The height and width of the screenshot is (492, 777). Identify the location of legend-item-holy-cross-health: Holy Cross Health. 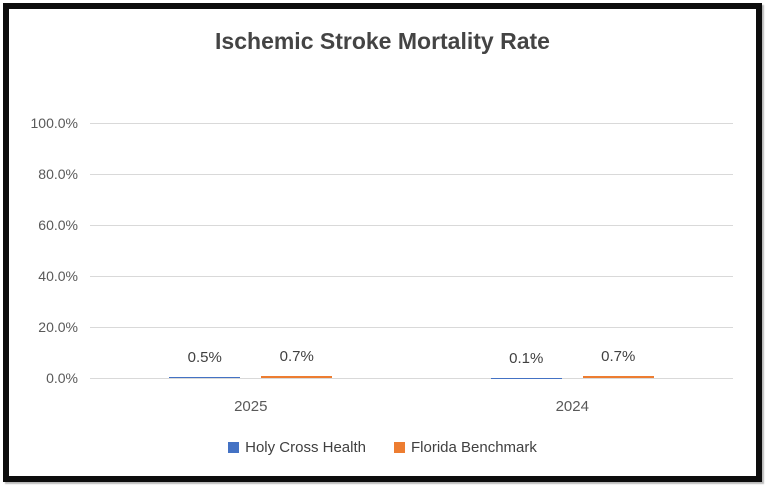
(297, 447).